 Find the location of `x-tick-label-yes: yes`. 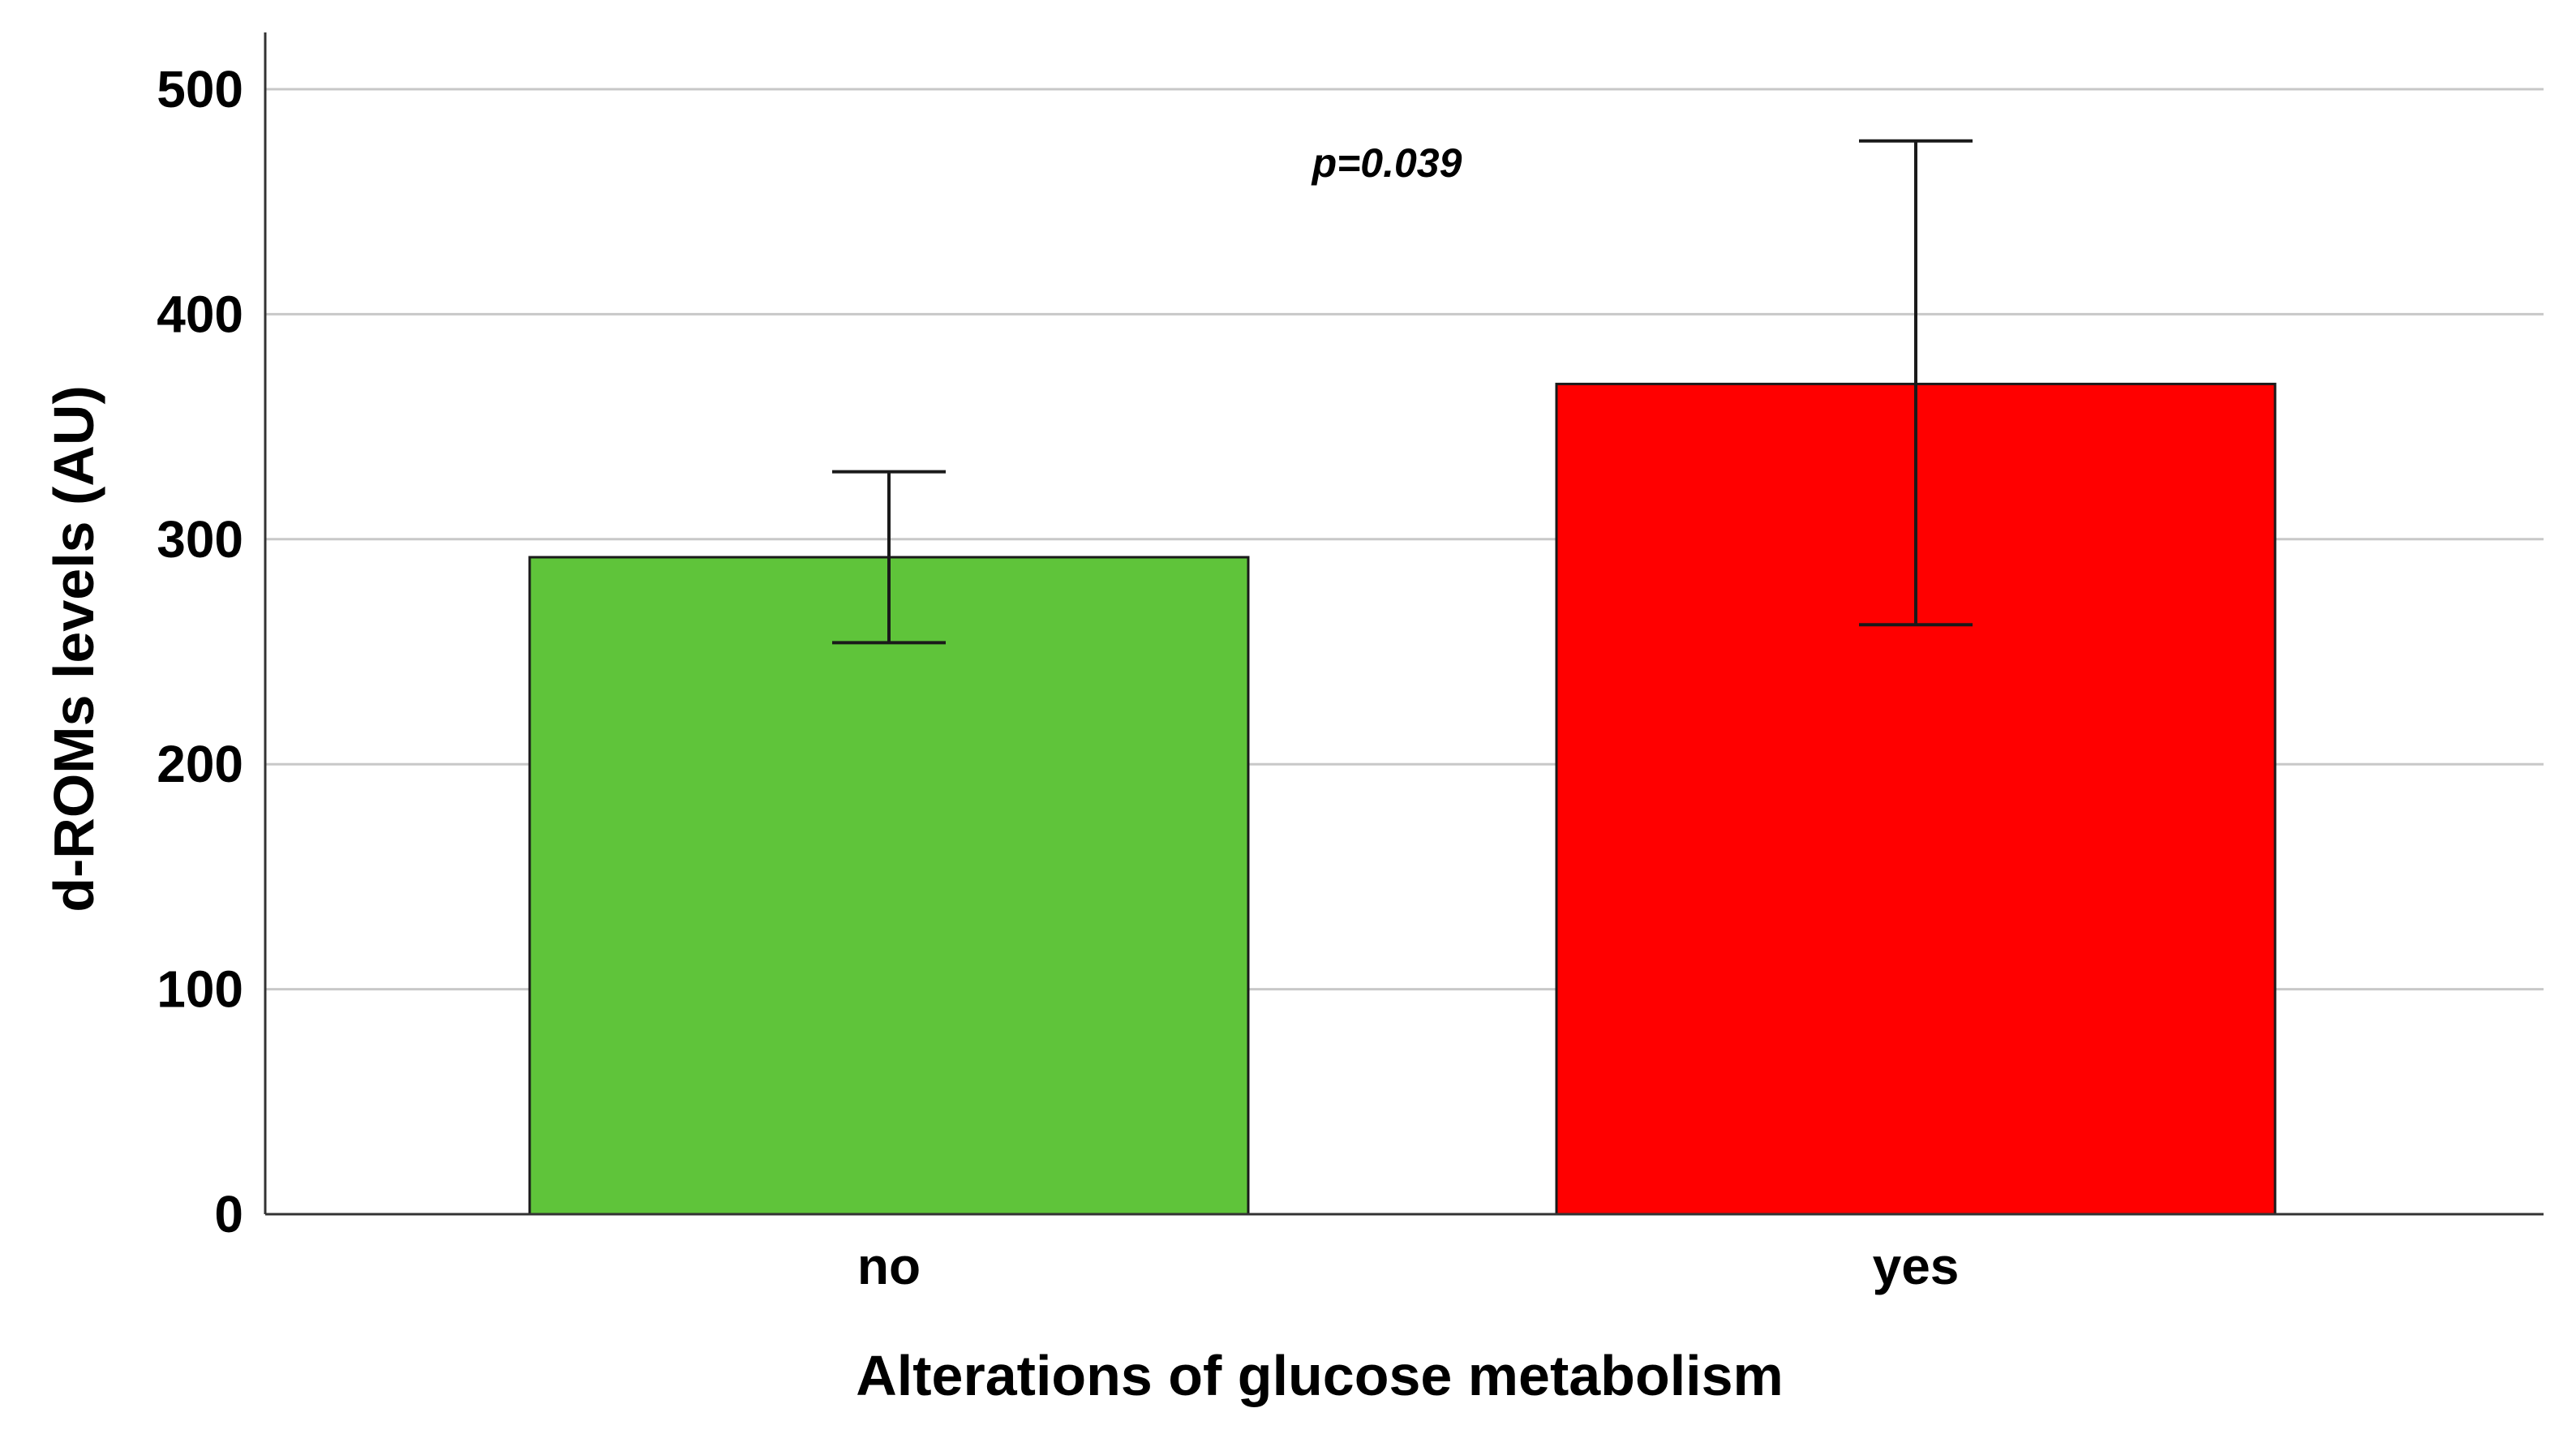

x-tick-label-yes: yes is located at coordinates (1916, 1266).